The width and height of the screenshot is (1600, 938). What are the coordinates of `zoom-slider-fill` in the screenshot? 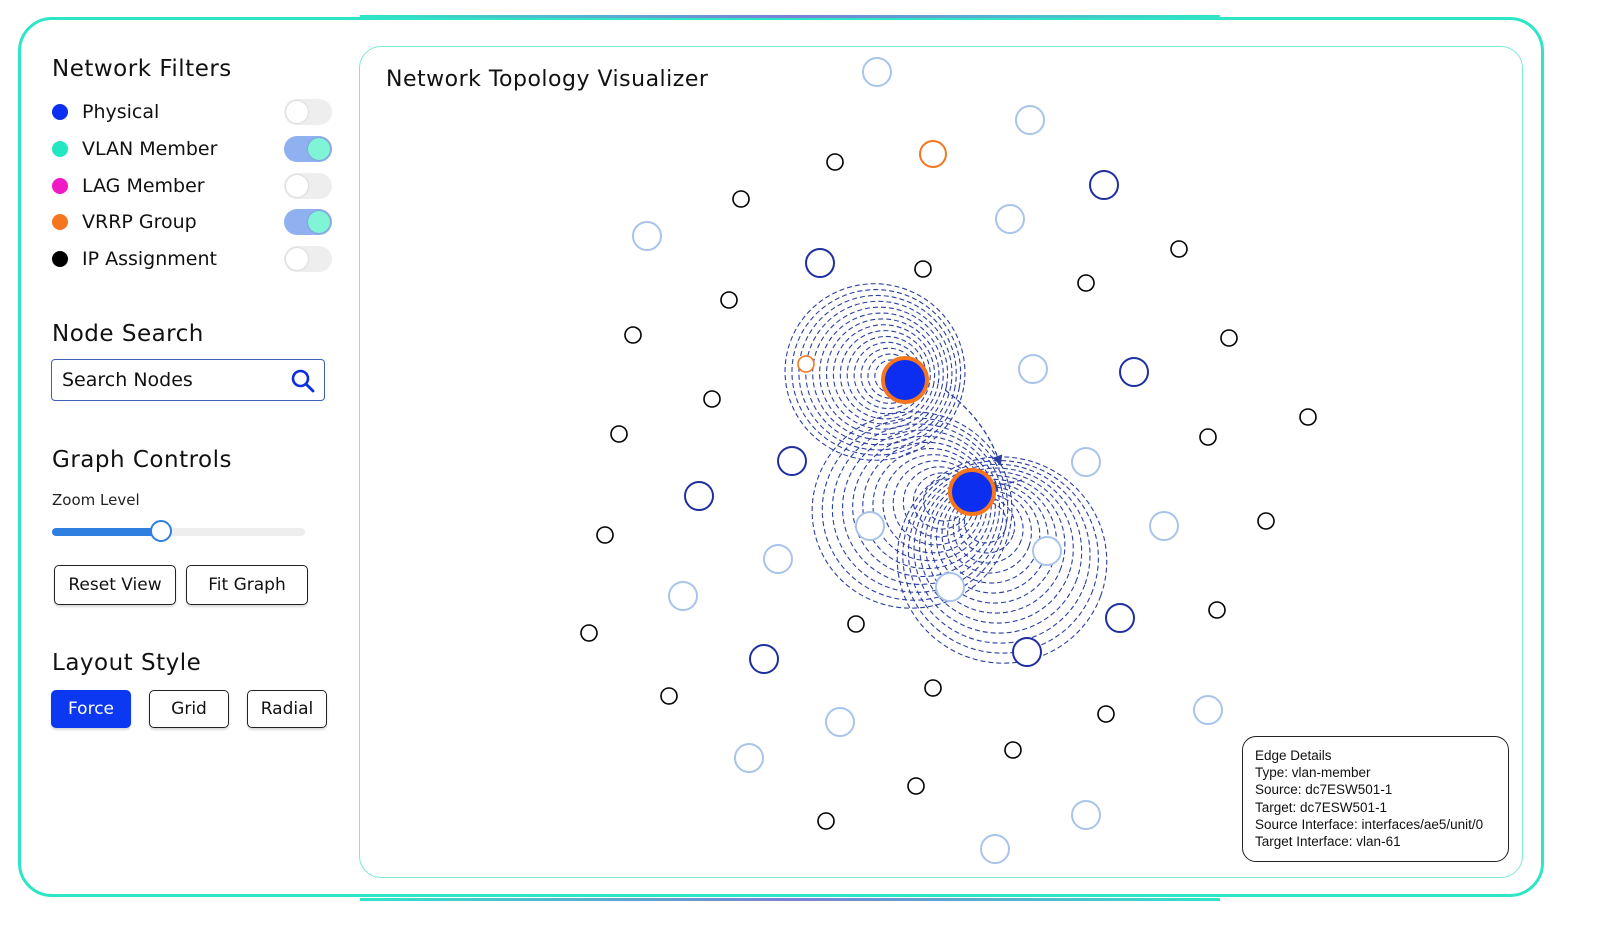 It's located at (106, 532).